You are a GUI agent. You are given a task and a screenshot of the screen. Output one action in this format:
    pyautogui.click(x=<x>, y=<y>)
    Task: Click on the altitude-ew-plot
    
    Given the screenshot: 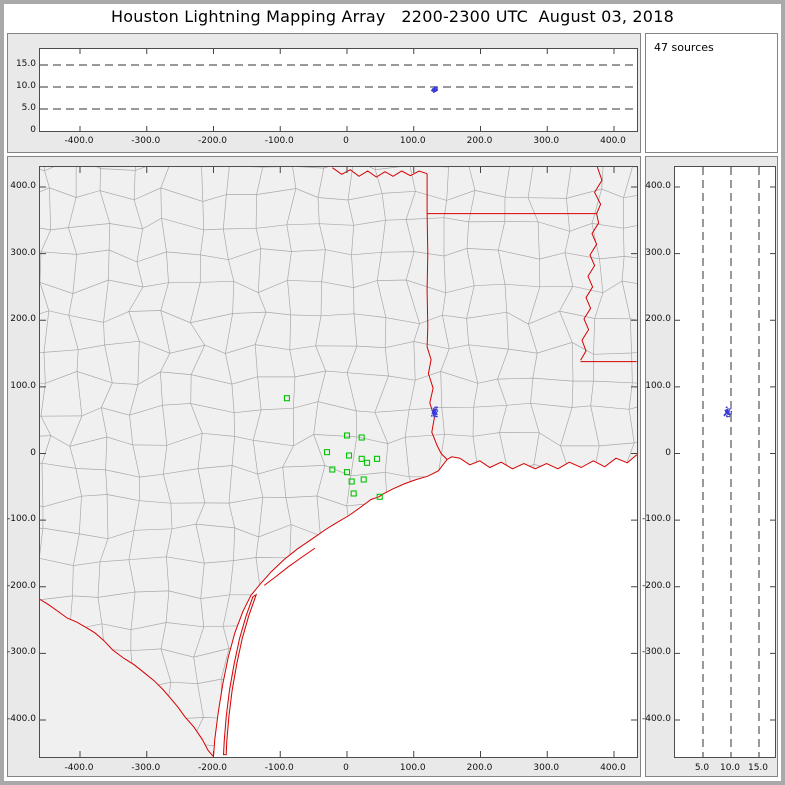 What is the action you would take?
    pyautogui.click(x=338, y=90)
    